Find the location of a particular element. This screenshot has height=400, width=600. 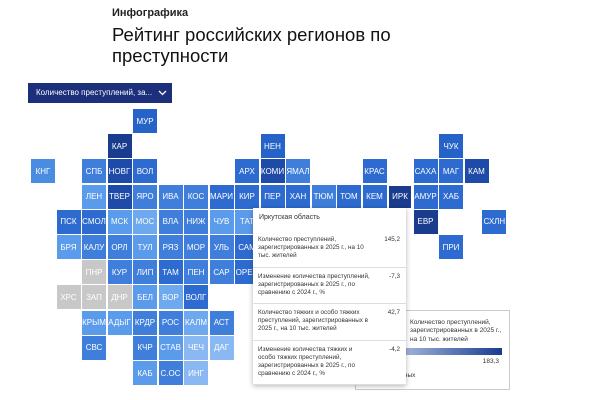

region-tile: ЕВР is located at coordinates (425, 221).